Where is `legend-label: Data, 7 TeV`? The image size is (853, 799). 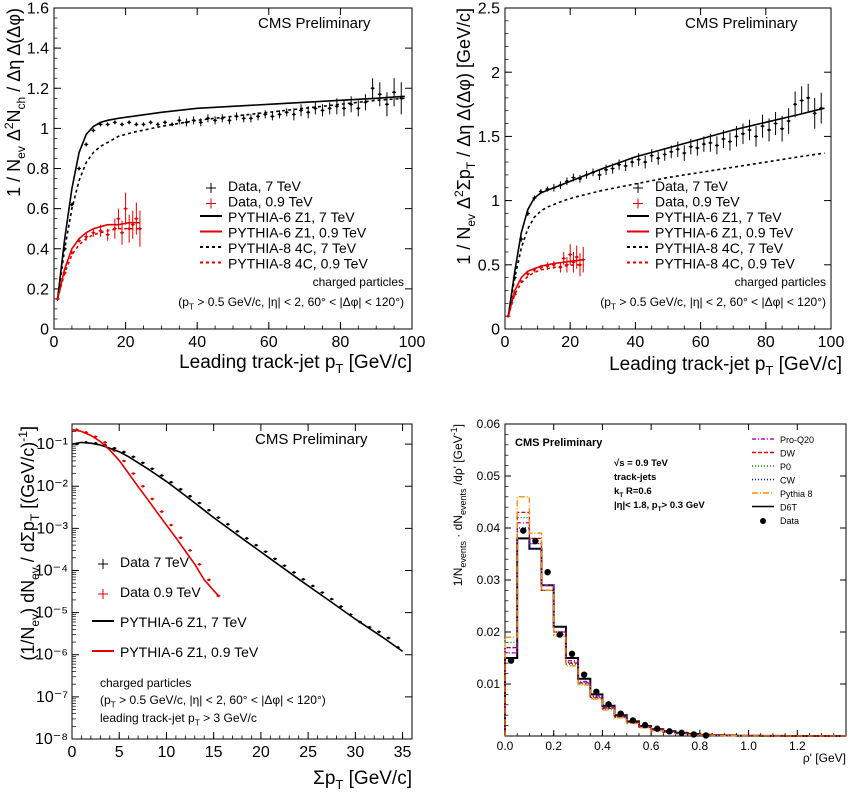 legend-label: Data, 7 TeV is located at coordinates (265, 186).